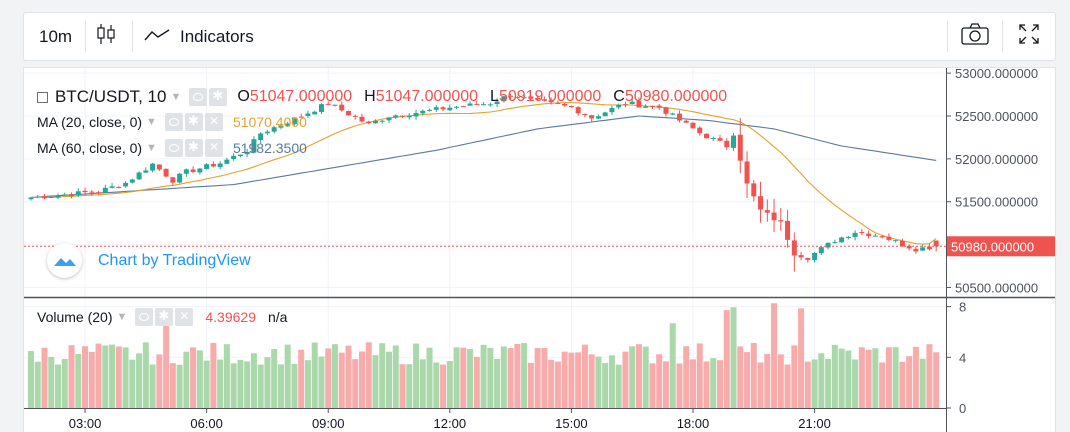  What do you see at coordinates (132, 36) in the screenshot?
I see `toolbar-divider` at bounding box center [132, 36].